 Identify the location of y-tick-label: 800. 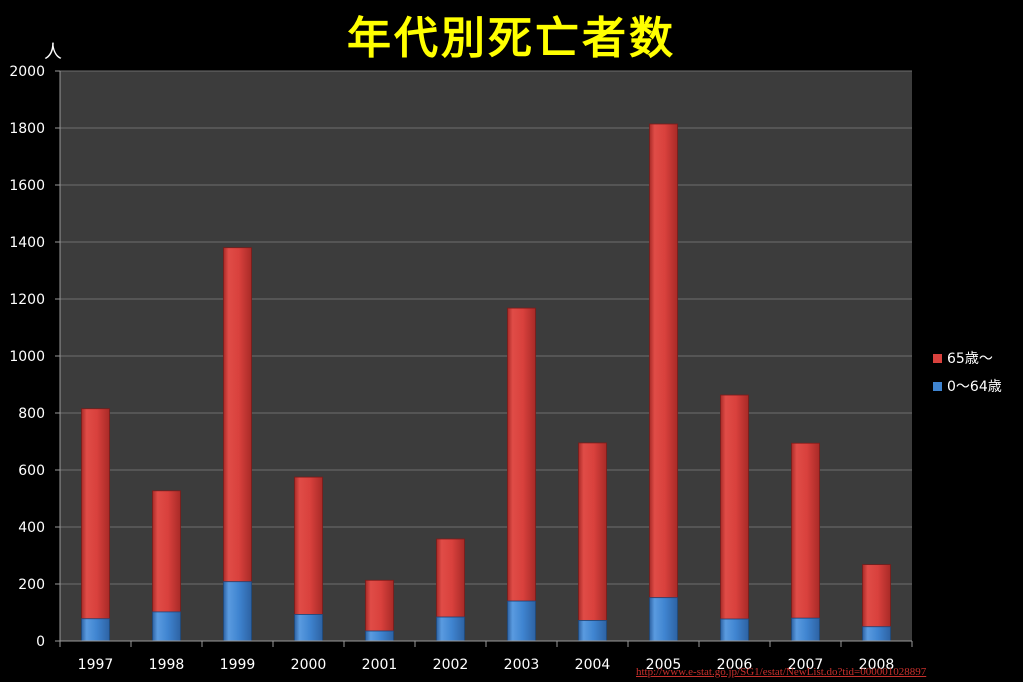
(31, 414).